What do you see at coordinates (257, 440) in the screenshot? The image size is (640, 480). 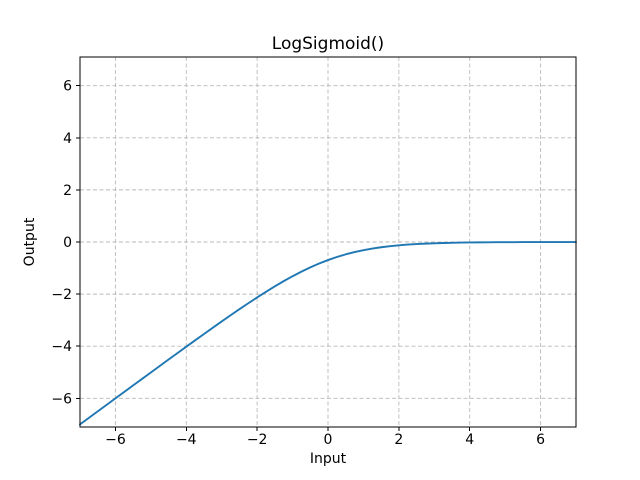 I see `x-tick-label: −2` at bounding box center [257, 440].